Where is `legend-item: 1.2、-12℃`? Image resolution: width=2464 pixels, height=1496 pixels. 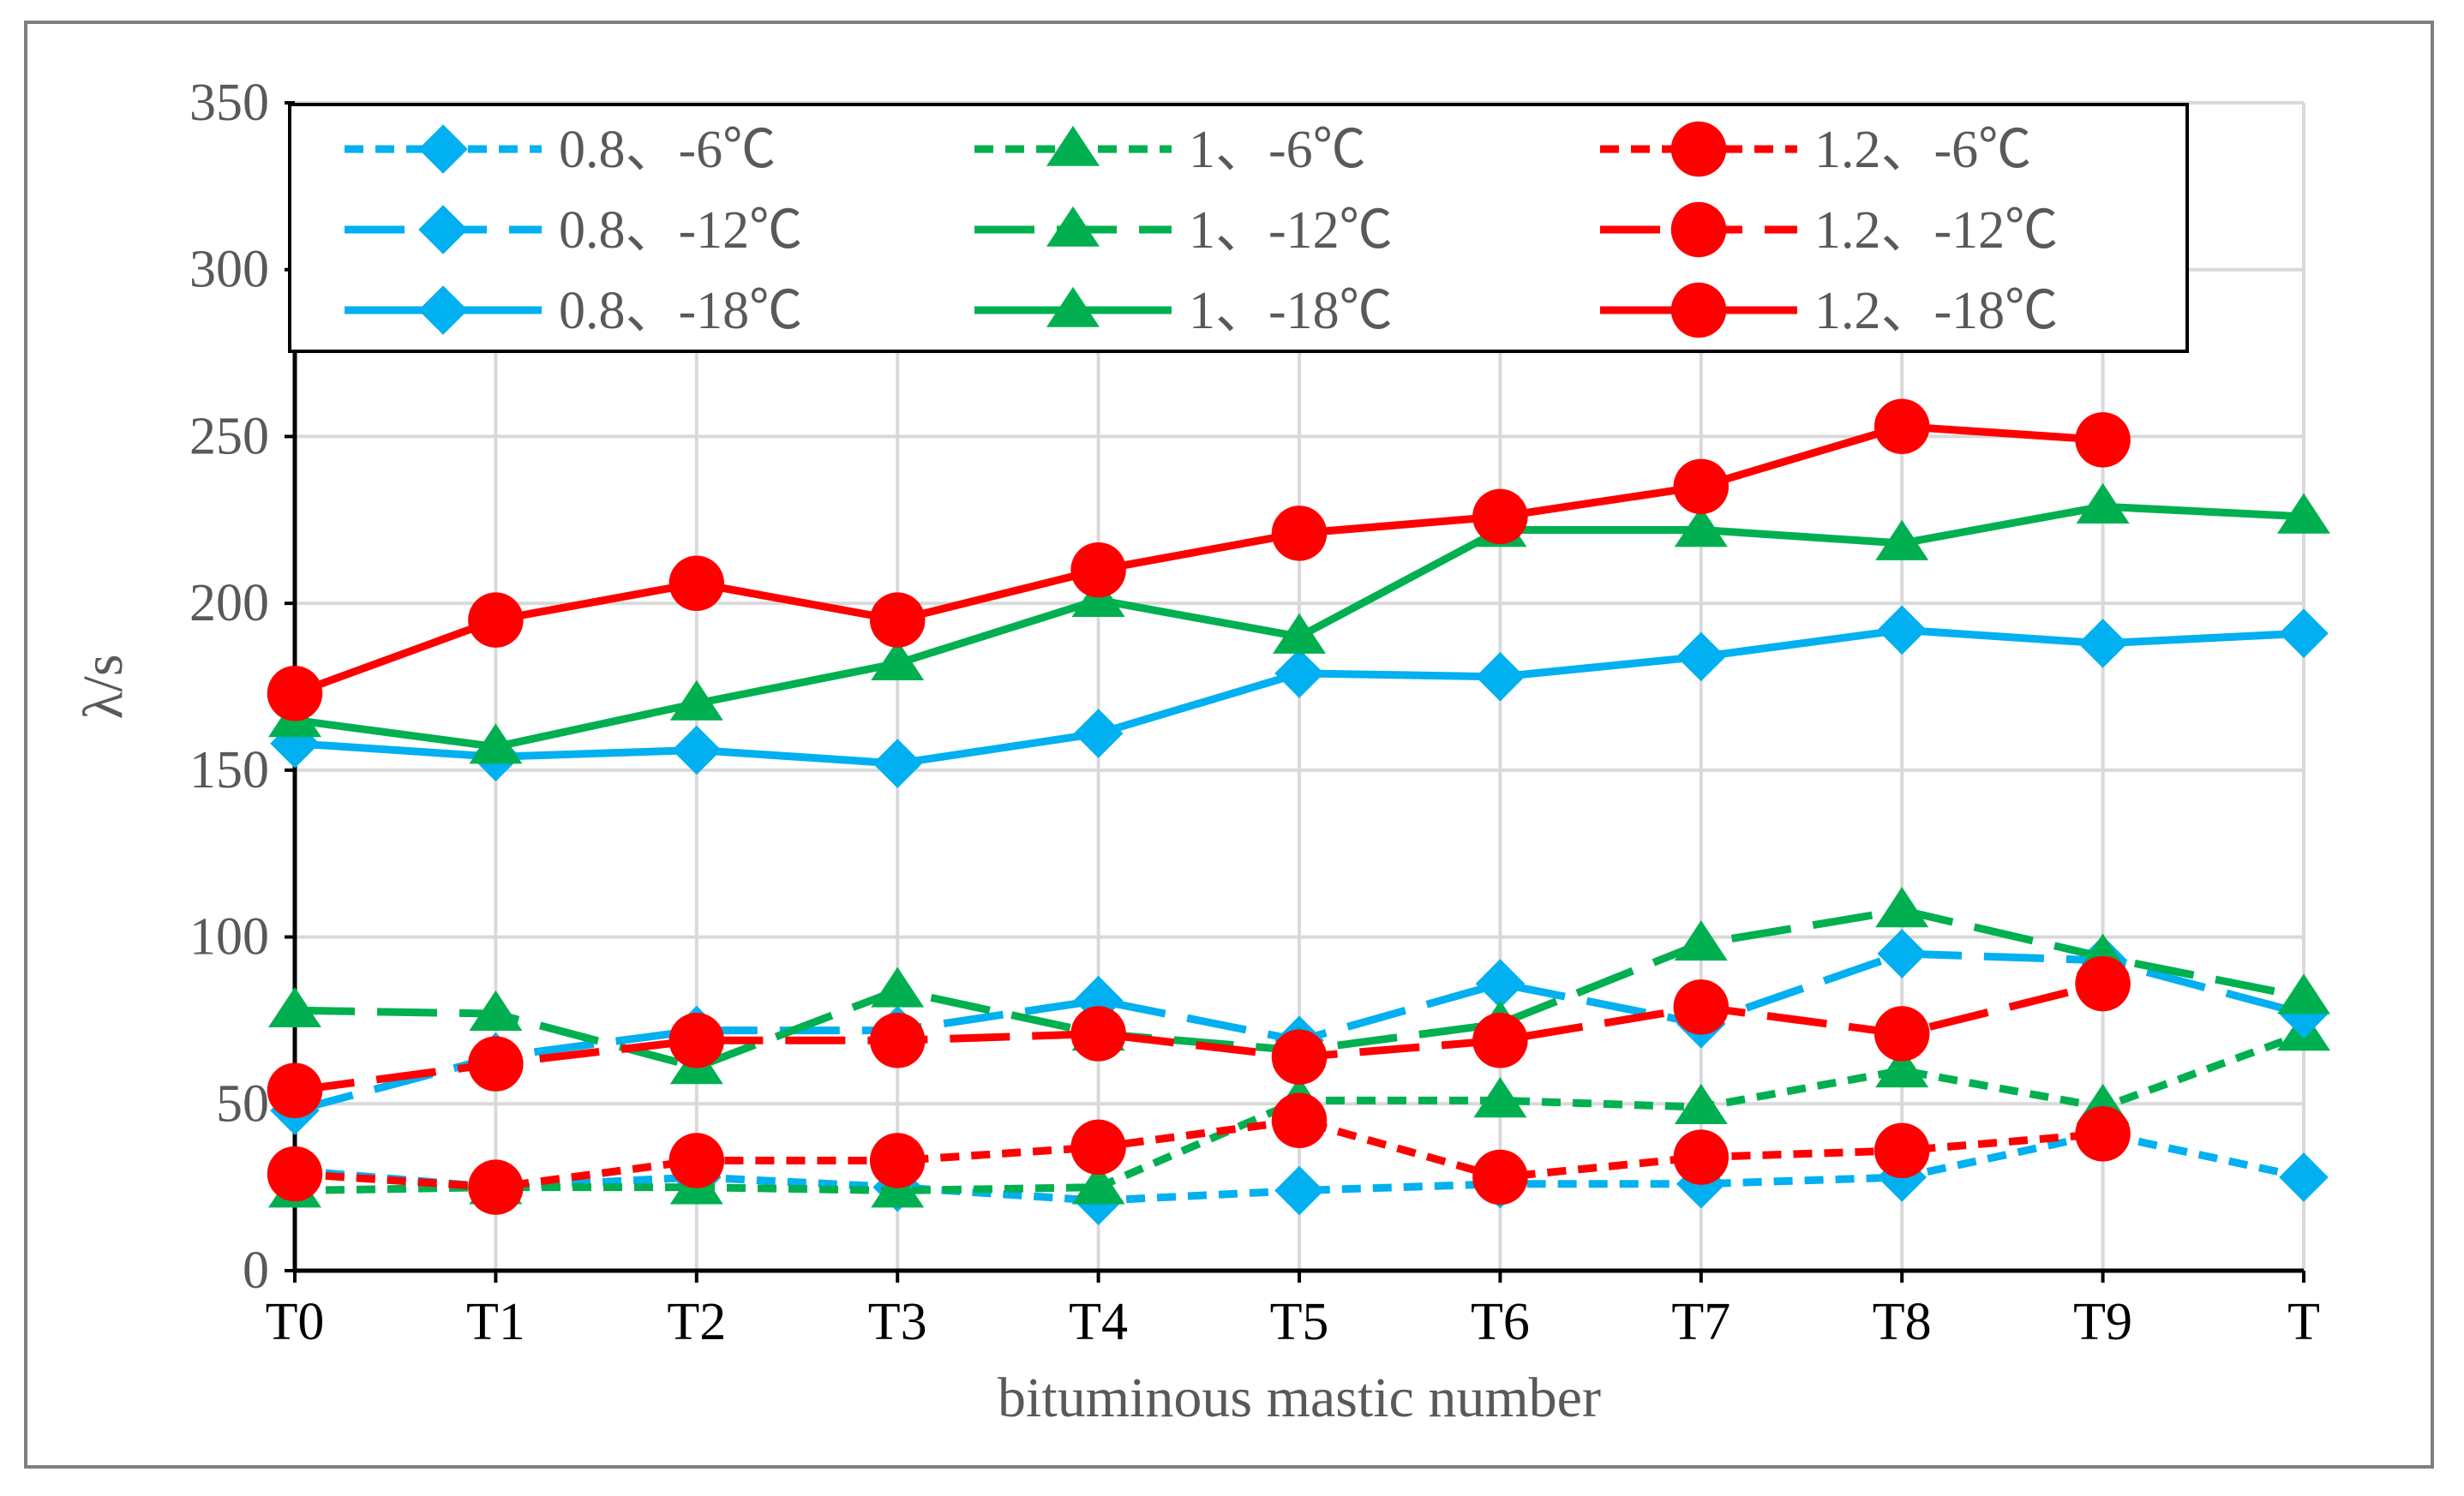 legend-item: 1.2、-12℃ is located at coordinates (1829, 230).